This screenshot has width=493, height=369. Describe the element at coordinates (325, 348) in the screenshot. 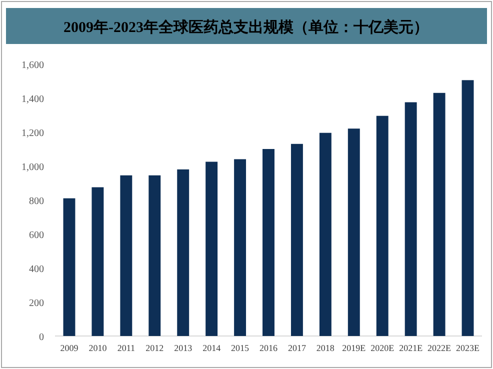

I see `x-tick-label: 2018` at that location.